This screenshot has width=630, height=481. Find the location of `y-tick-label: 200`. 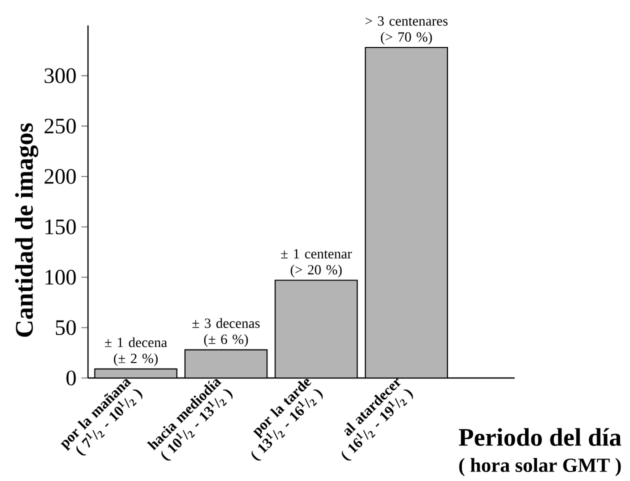

y-tick-label: 200 is located at coordinates (60, 176).